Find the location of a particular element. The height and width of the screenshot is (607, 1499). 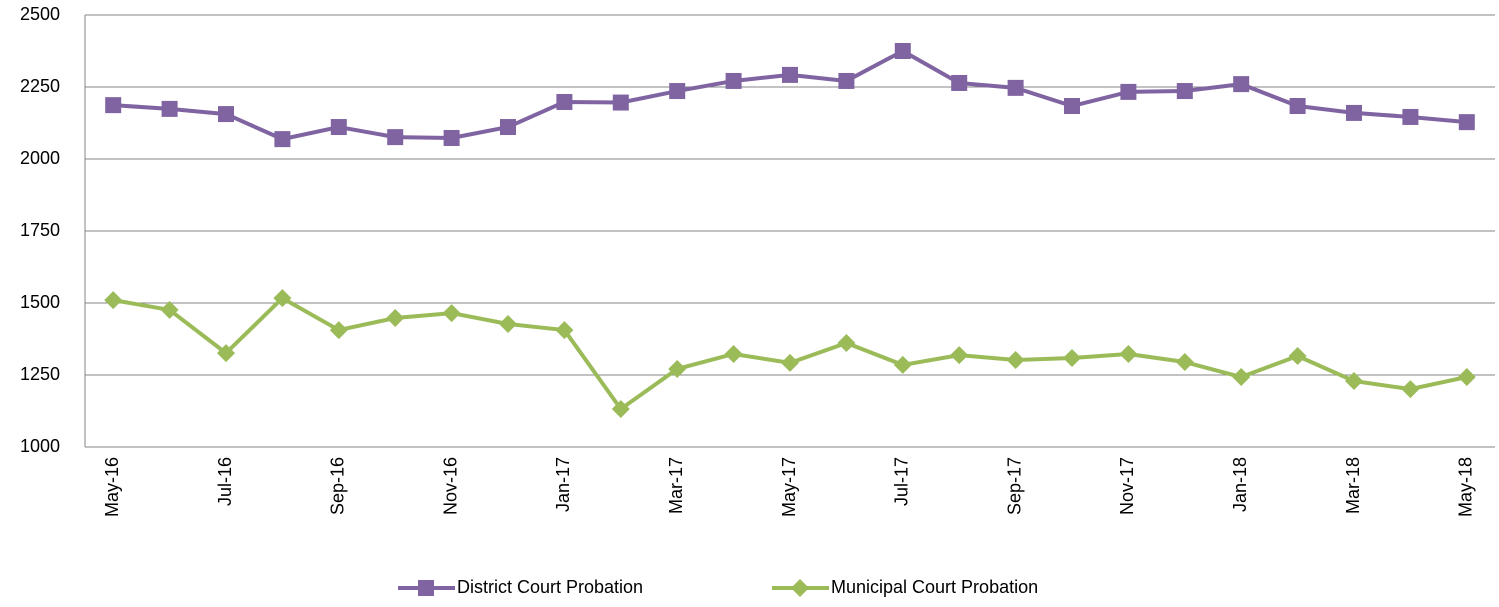

x-tick-label: Jul-17 is located at coordinates (902, 481).